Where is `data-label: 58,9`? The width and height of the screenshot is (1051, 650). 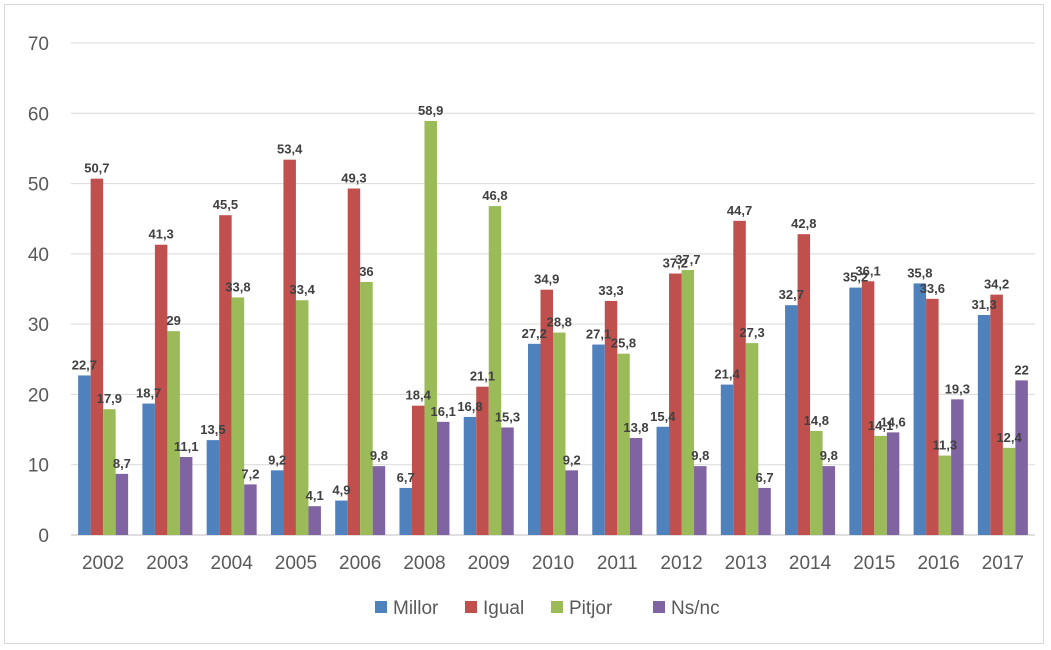 data-label: 58,9 is located at coordinates (430, 110).